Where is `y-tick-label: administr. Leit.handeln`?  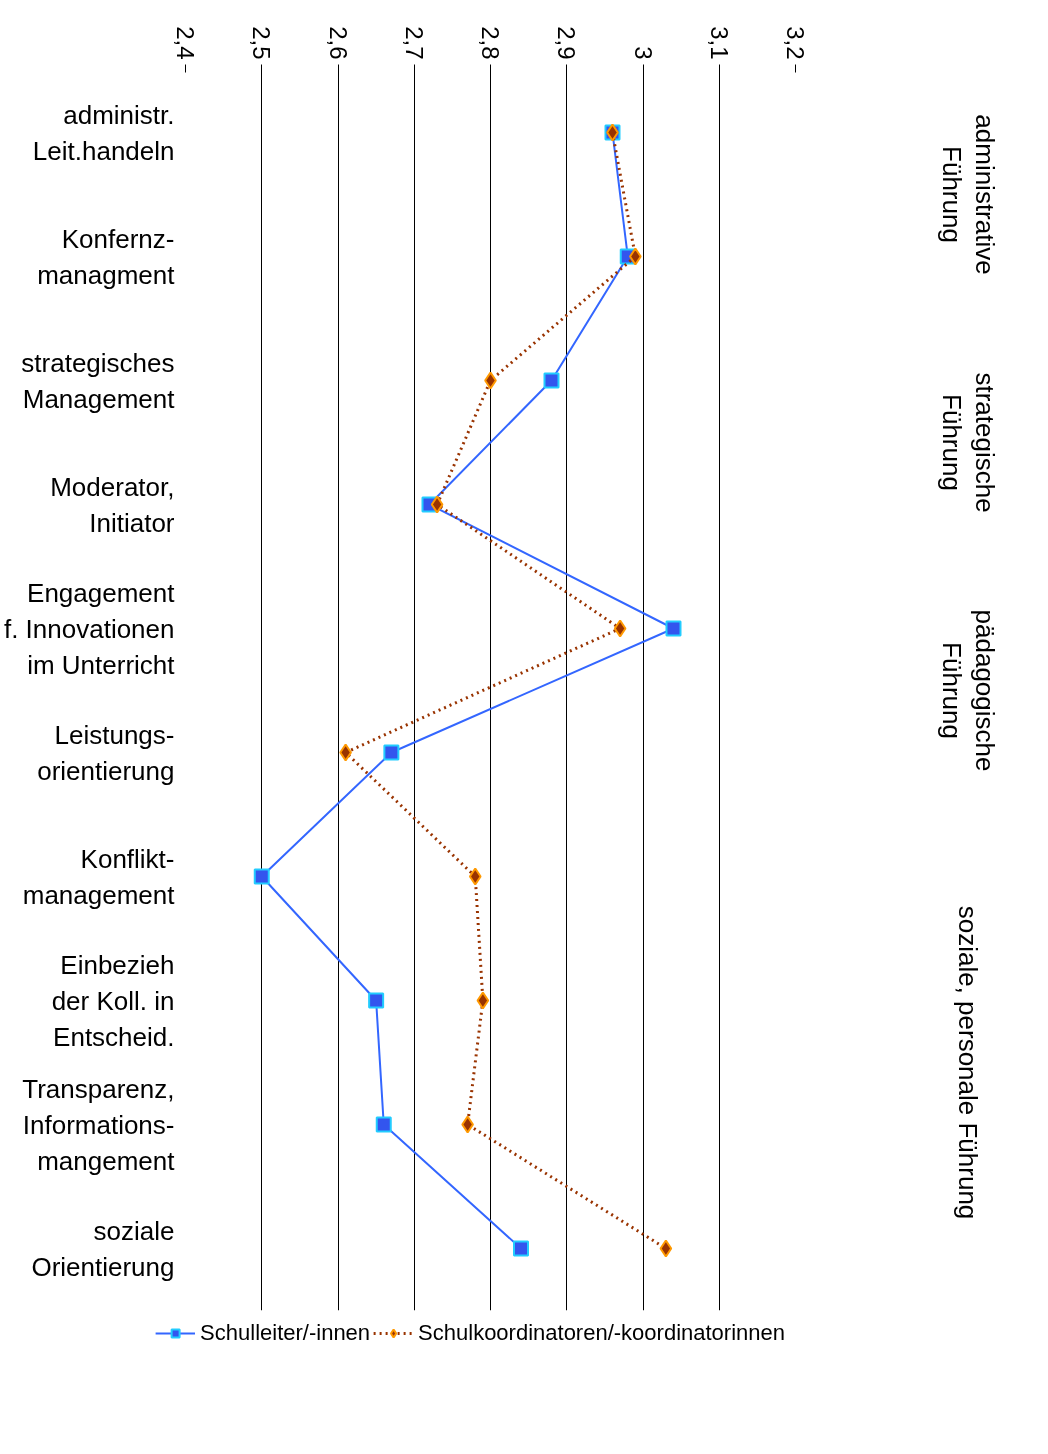
y-tick-label: administr. Leit.handeln is located at coordinates (103, 132).